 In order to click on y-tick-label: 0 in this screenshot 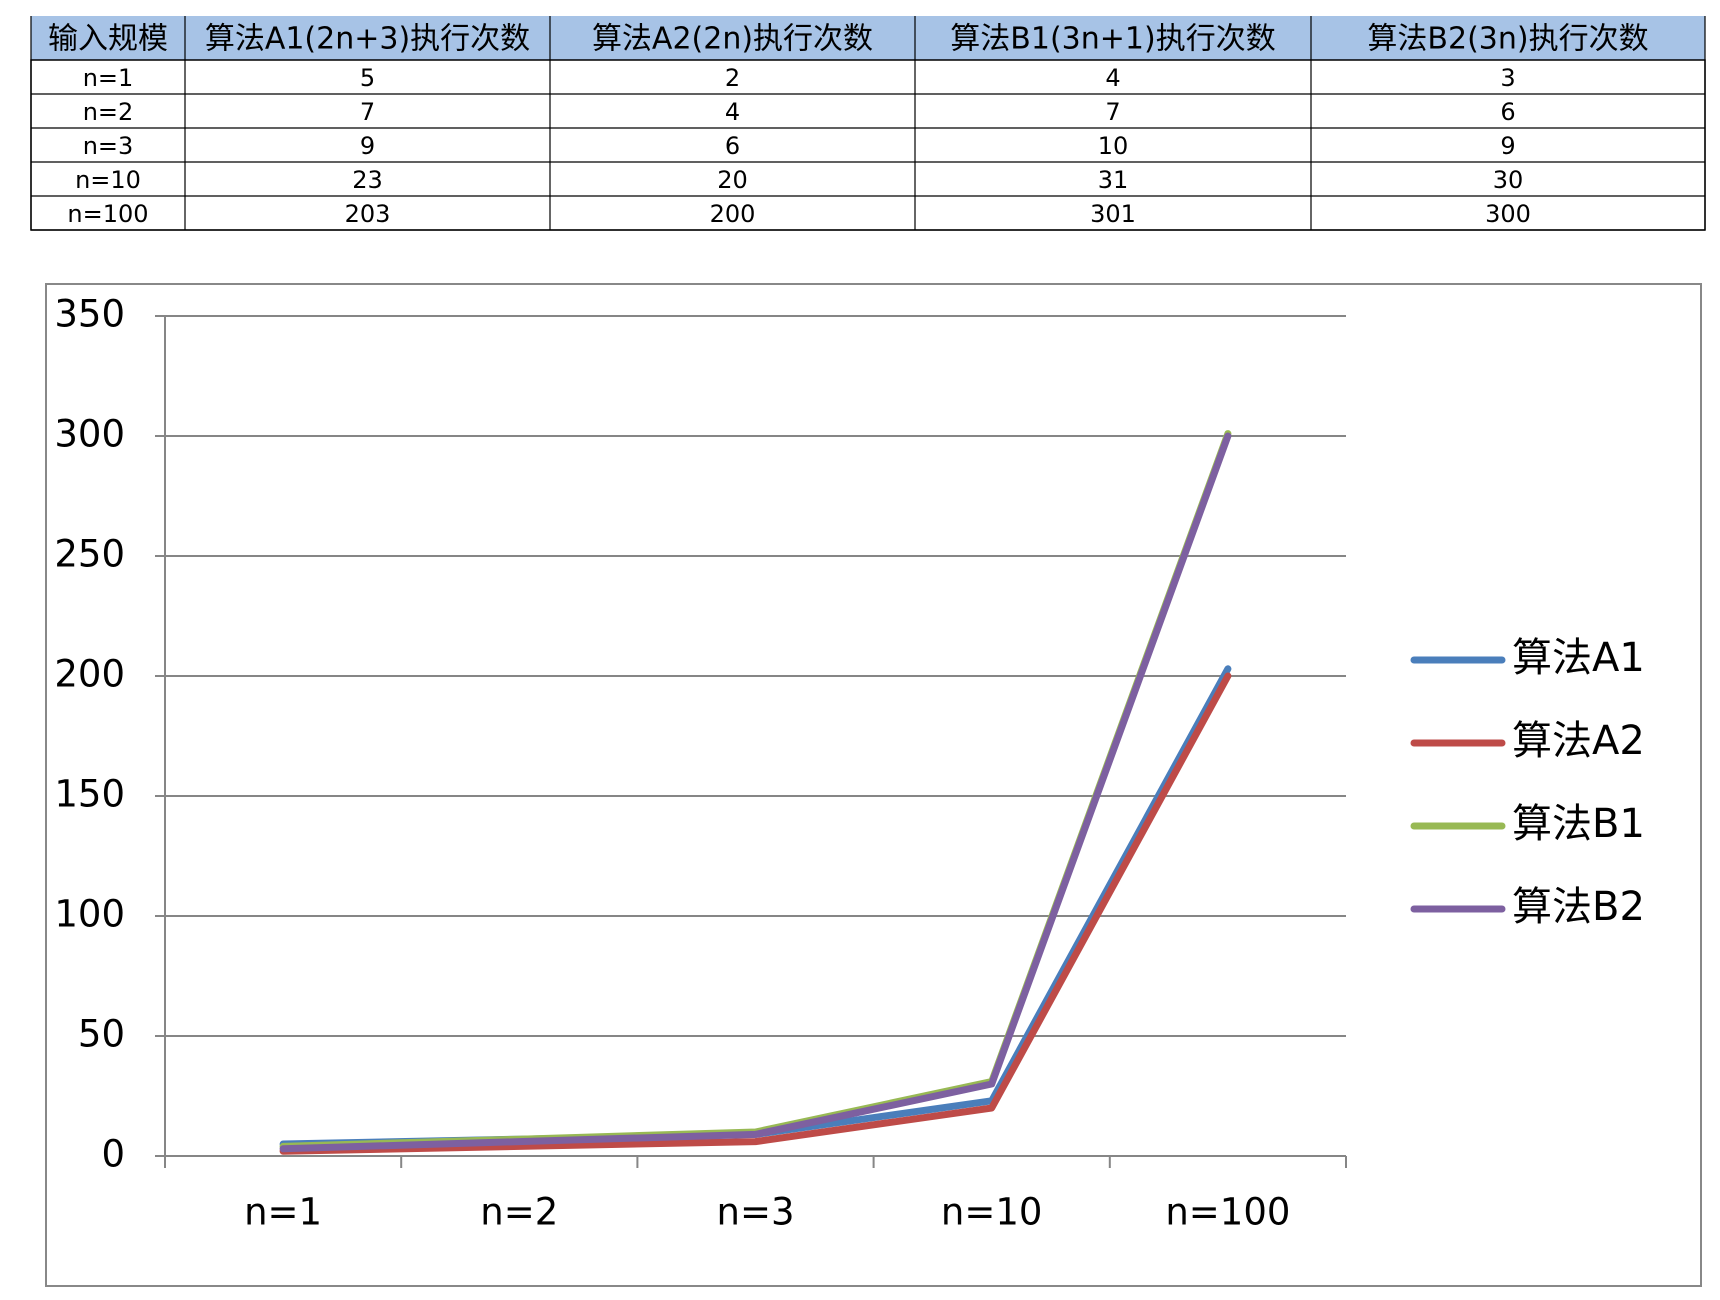, I will do `click(113, 1154)`.